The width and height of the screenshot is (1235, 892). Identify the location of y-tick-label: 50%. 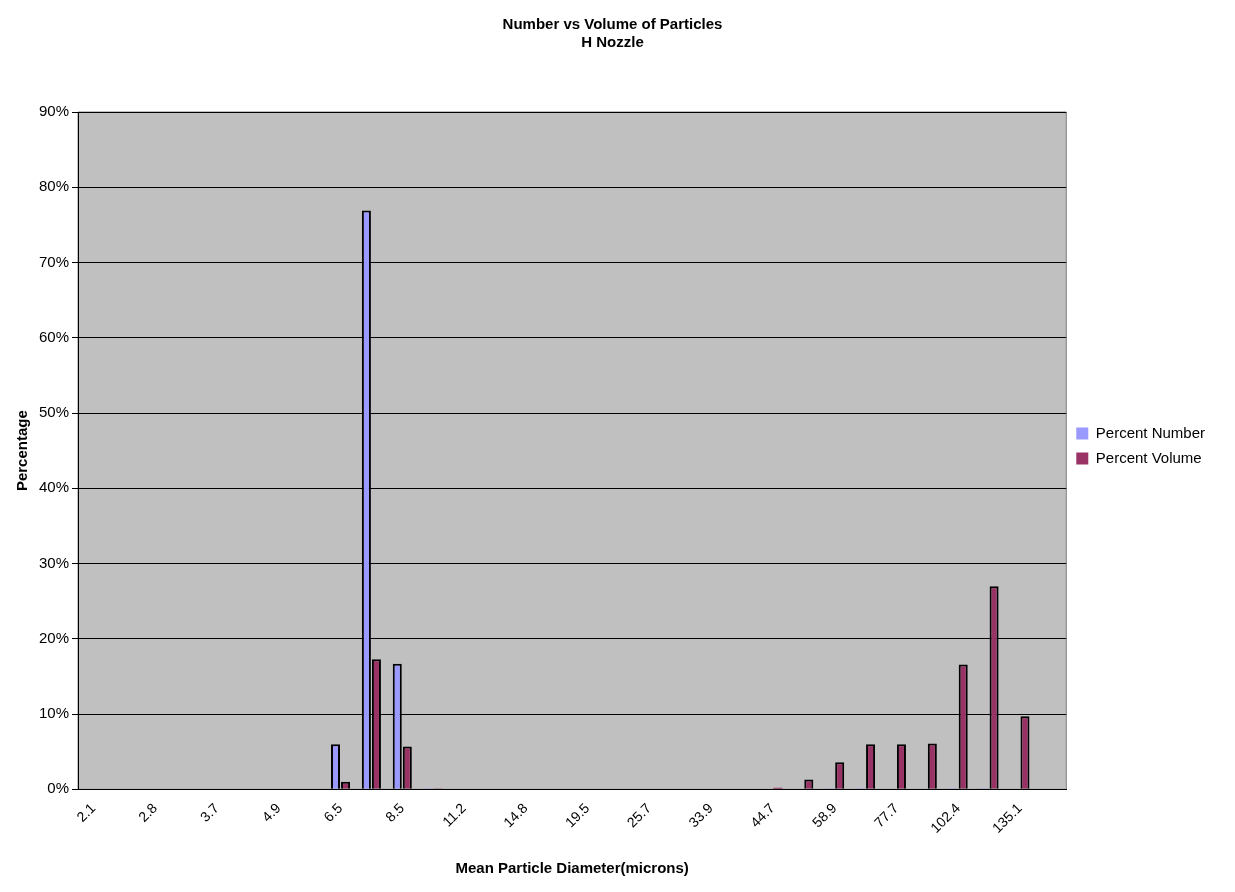
(54, 412).